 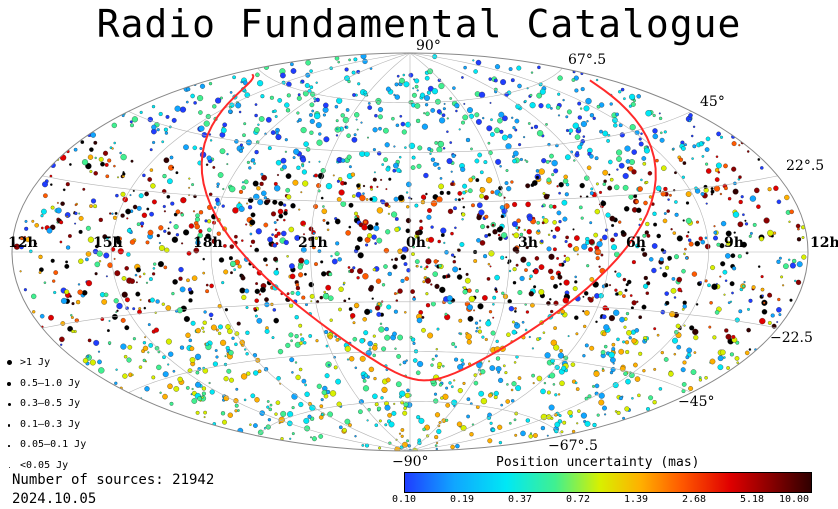 What do you see at coordinates (602, 501) in the screenshot?
I see `colorbar-ticks: 0.10 0.19 0.37 0.72 1.39 2.68 5.18 10.00` at bounding box center [602, 501].